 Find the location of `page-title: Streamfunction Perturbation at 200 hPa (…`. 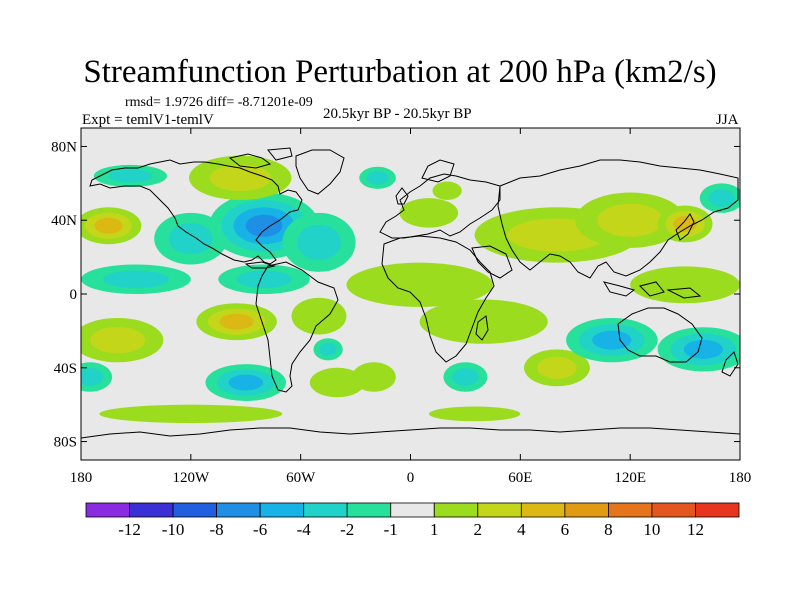

page-title: Streamfunction Perturbation at 200 hPa (… is located at coordinates (400, 72).